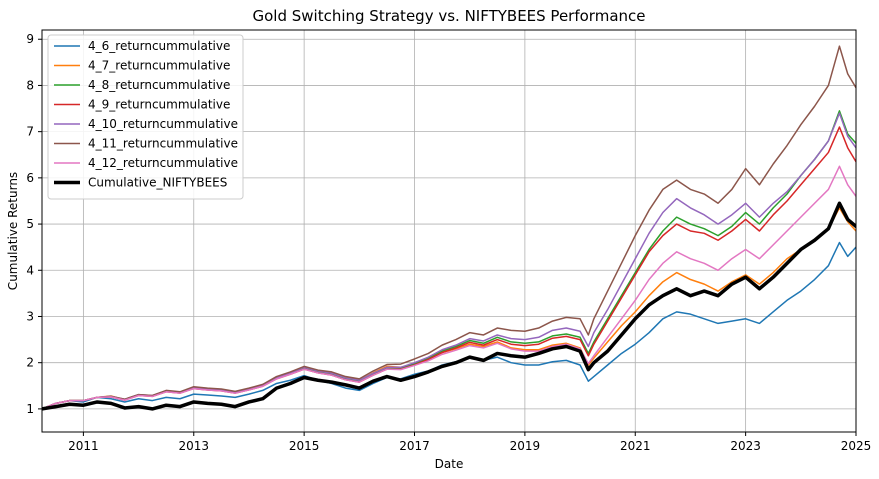  Describe the element at coordinates (30, 85) in the screenshot. I see `y-tick-label: 8` at that location.